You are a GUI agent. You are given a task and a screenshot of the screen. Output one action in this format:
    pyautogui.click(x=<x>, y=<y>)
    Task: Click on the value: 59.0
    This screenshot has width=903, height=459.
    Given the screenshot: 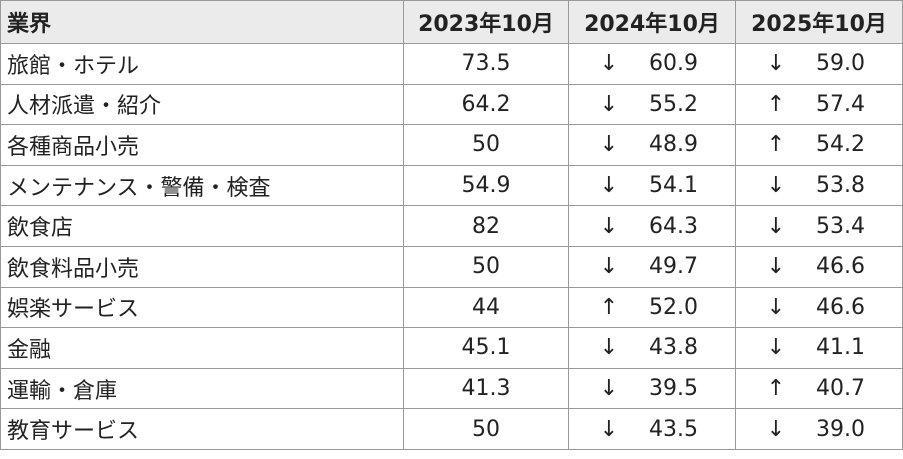 What is the action you would take?
    pyautogui.click(x=840, y=64)
    